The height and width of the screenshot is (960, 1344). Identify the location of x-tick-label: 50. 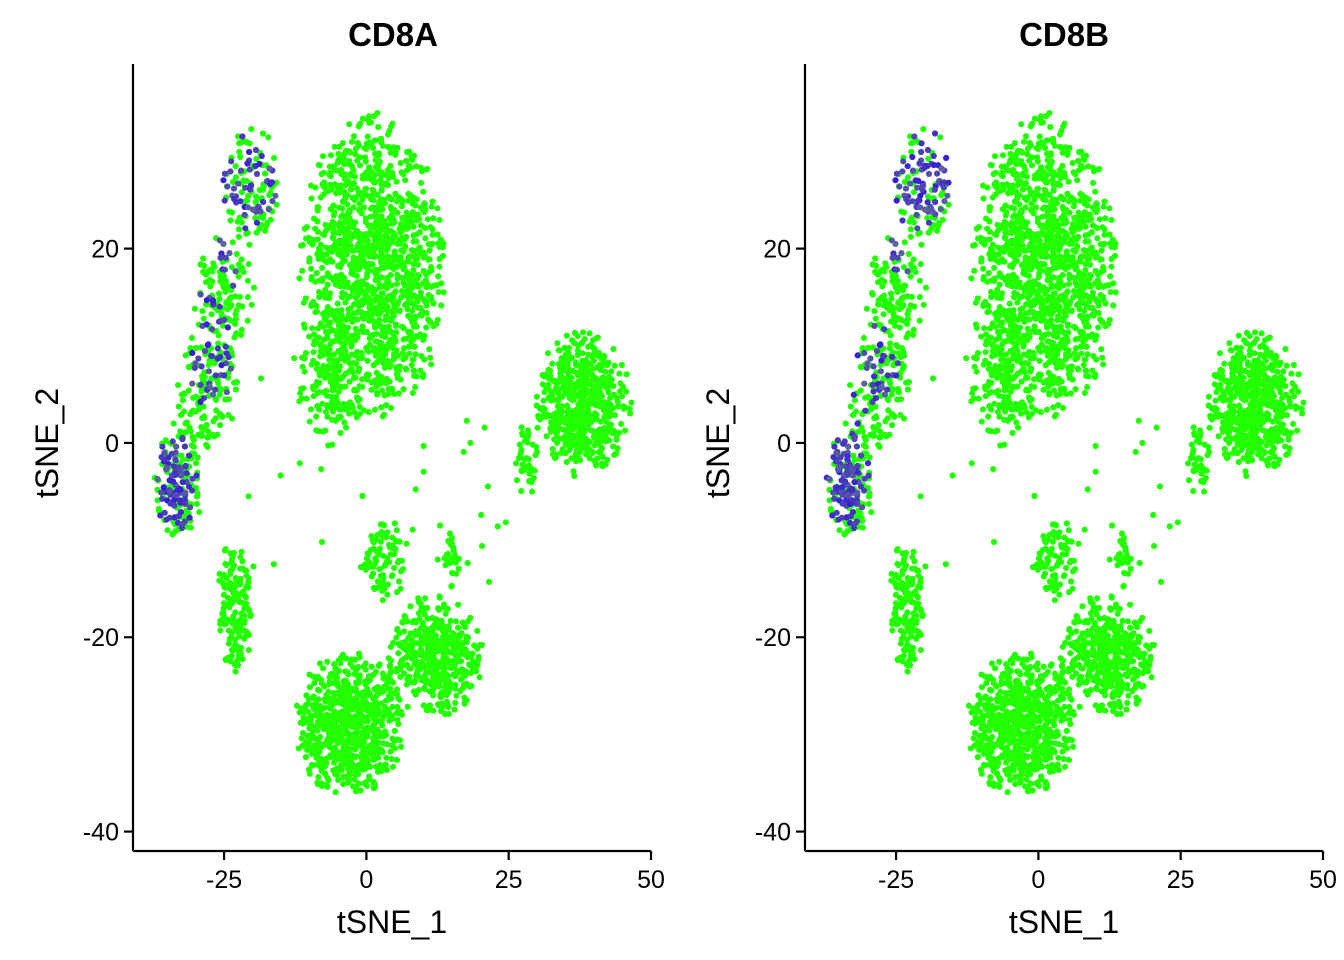
(651, 880).